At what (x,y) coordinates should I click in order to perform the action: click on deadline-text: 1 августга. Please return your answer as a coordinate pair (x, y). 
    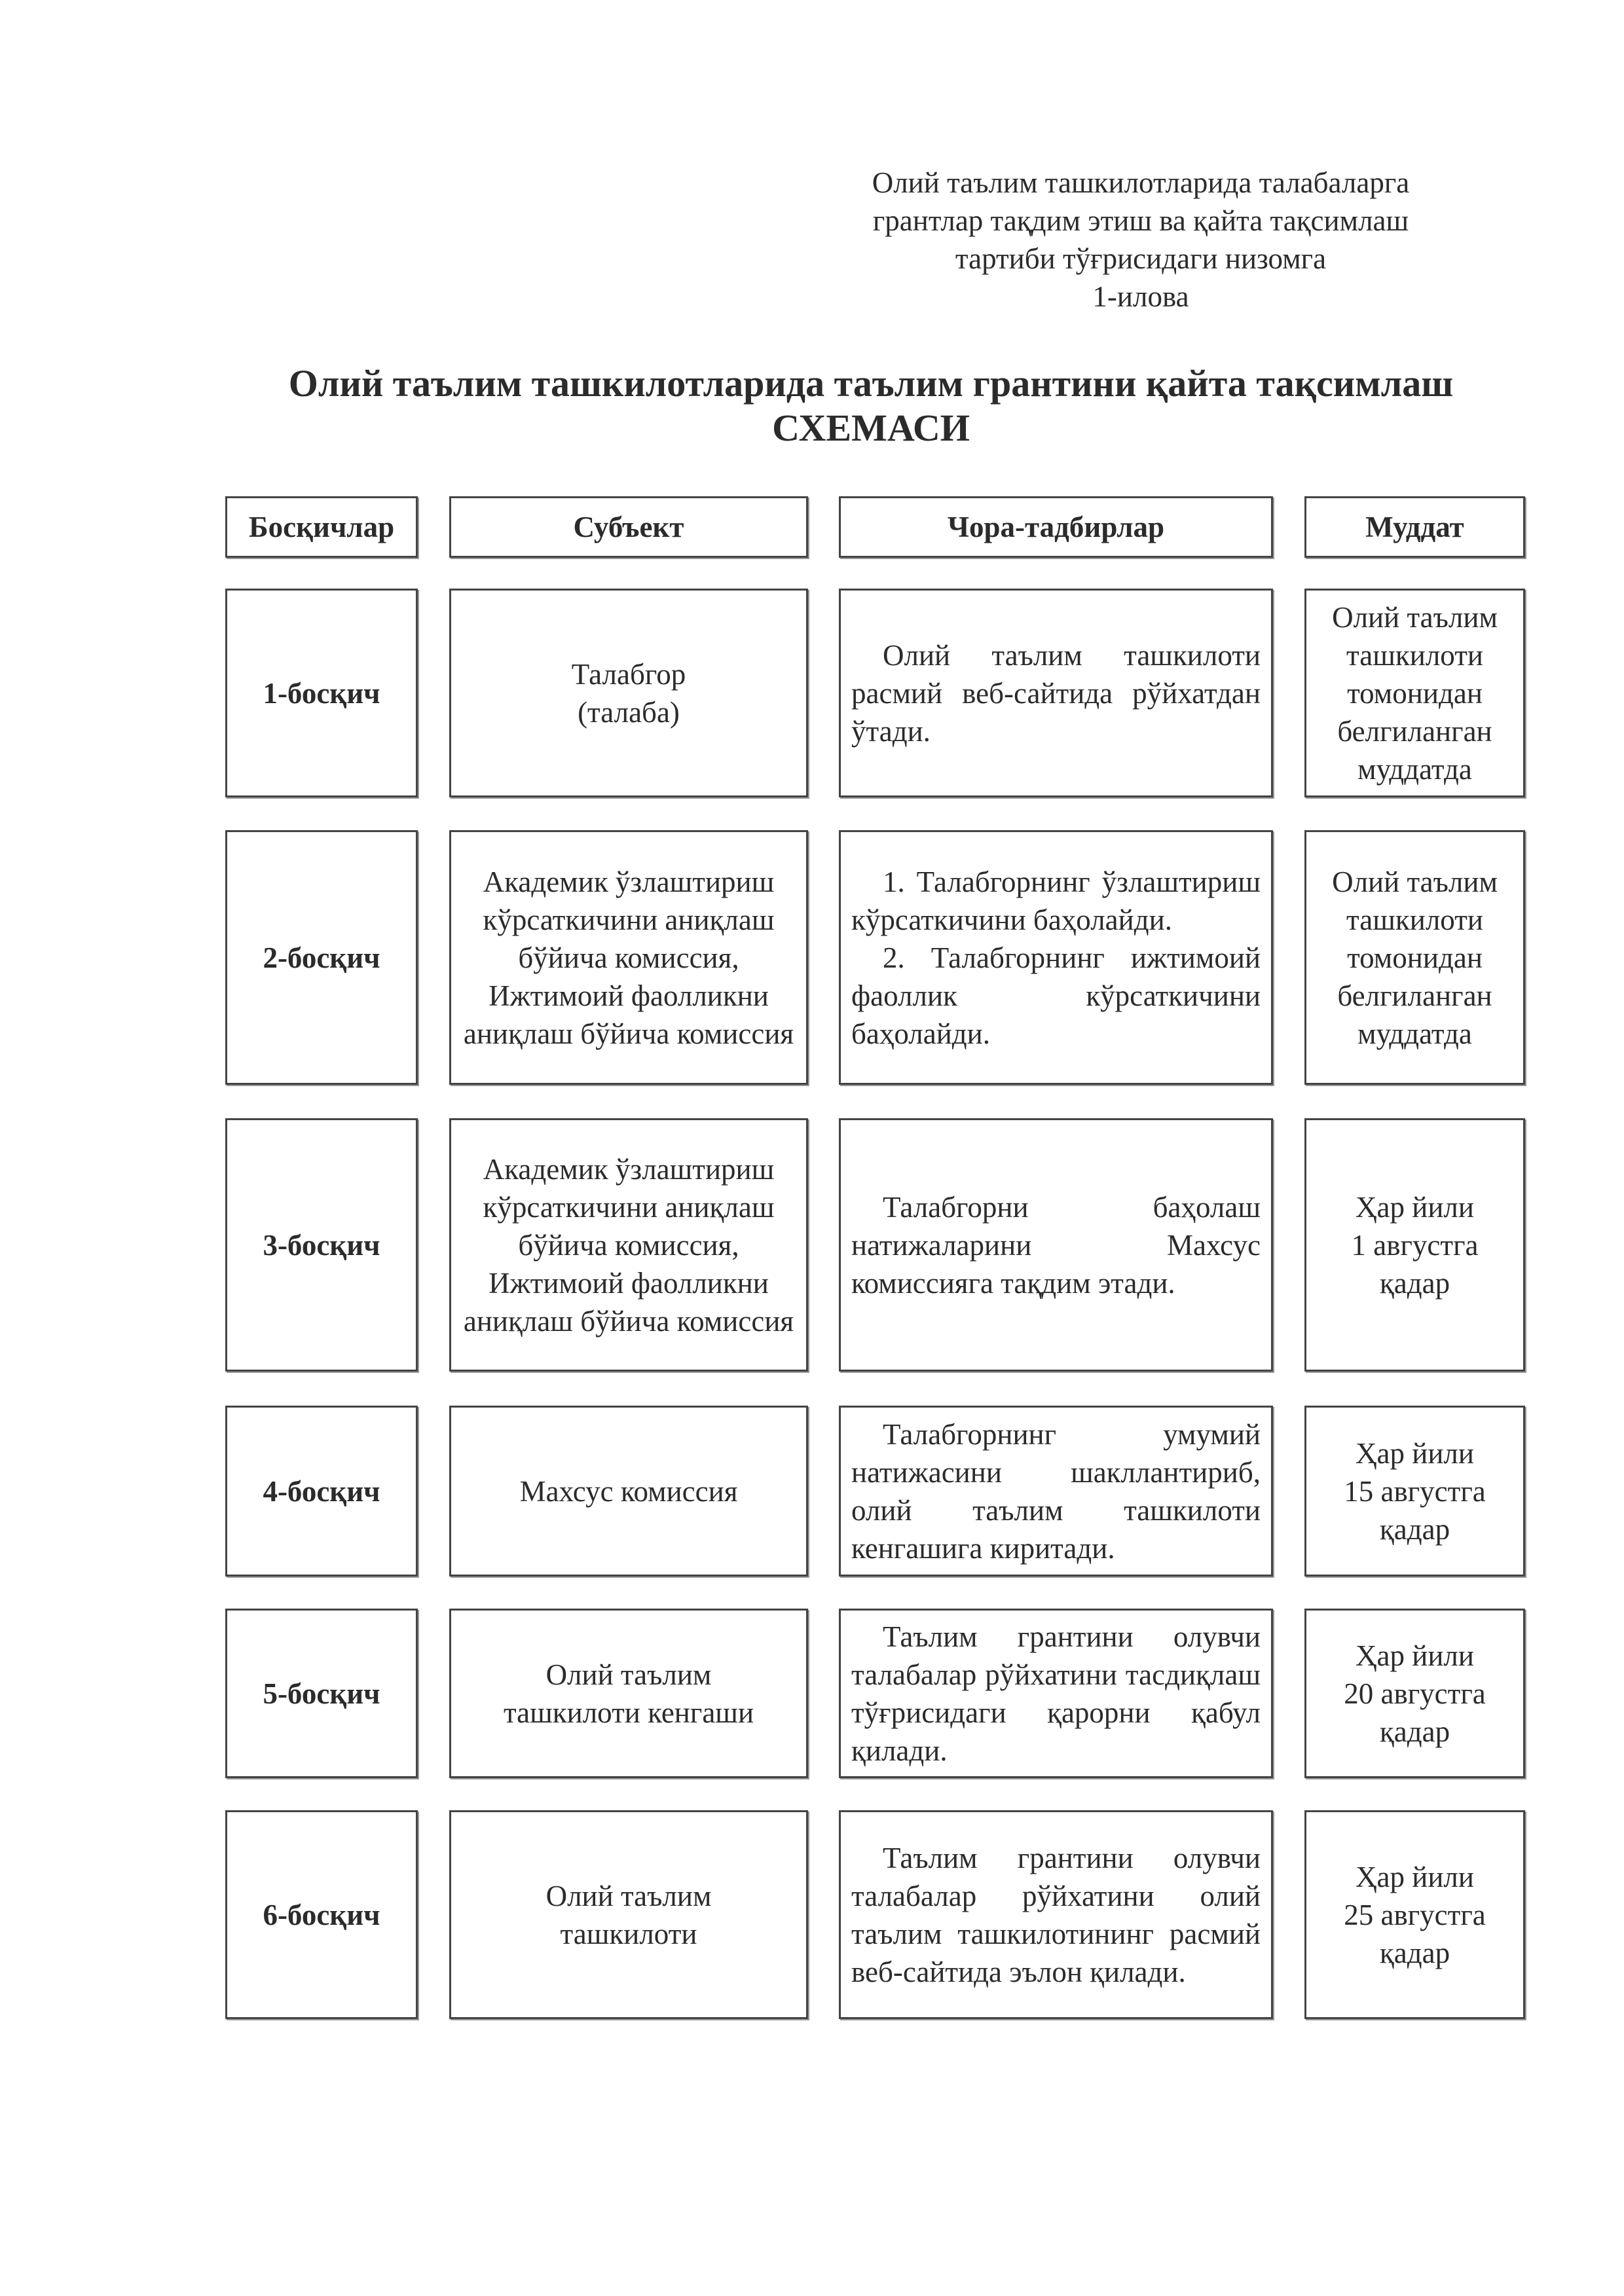
    Looking at the image, I should click on (1415, 1245).